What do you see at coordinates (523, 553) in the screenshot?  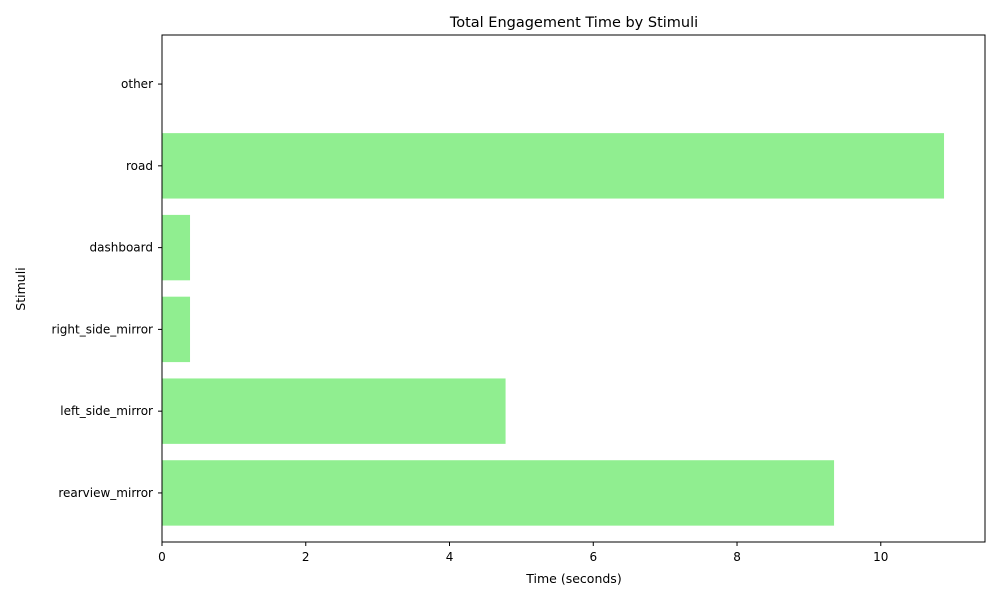 I see `x-axis-ticks: 0 2 4 6 8 10` at bounding box center [523, 553].